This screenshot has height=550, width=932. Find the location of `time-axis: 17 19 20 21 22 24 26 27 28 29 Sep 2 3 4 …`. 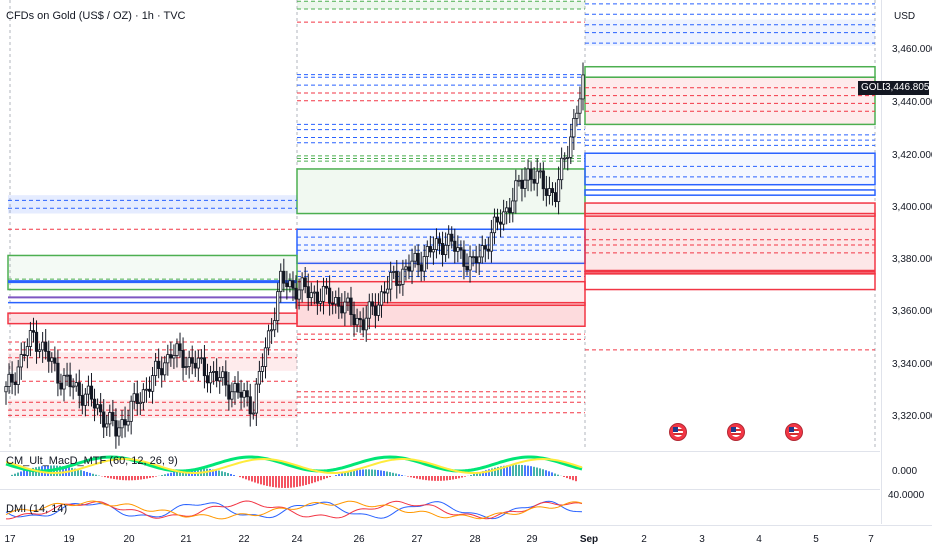

time-axis: 17 19 20 21 22 24 26 27 28 29 Sep 2 3 4 … is located at coordinates (466, 537).